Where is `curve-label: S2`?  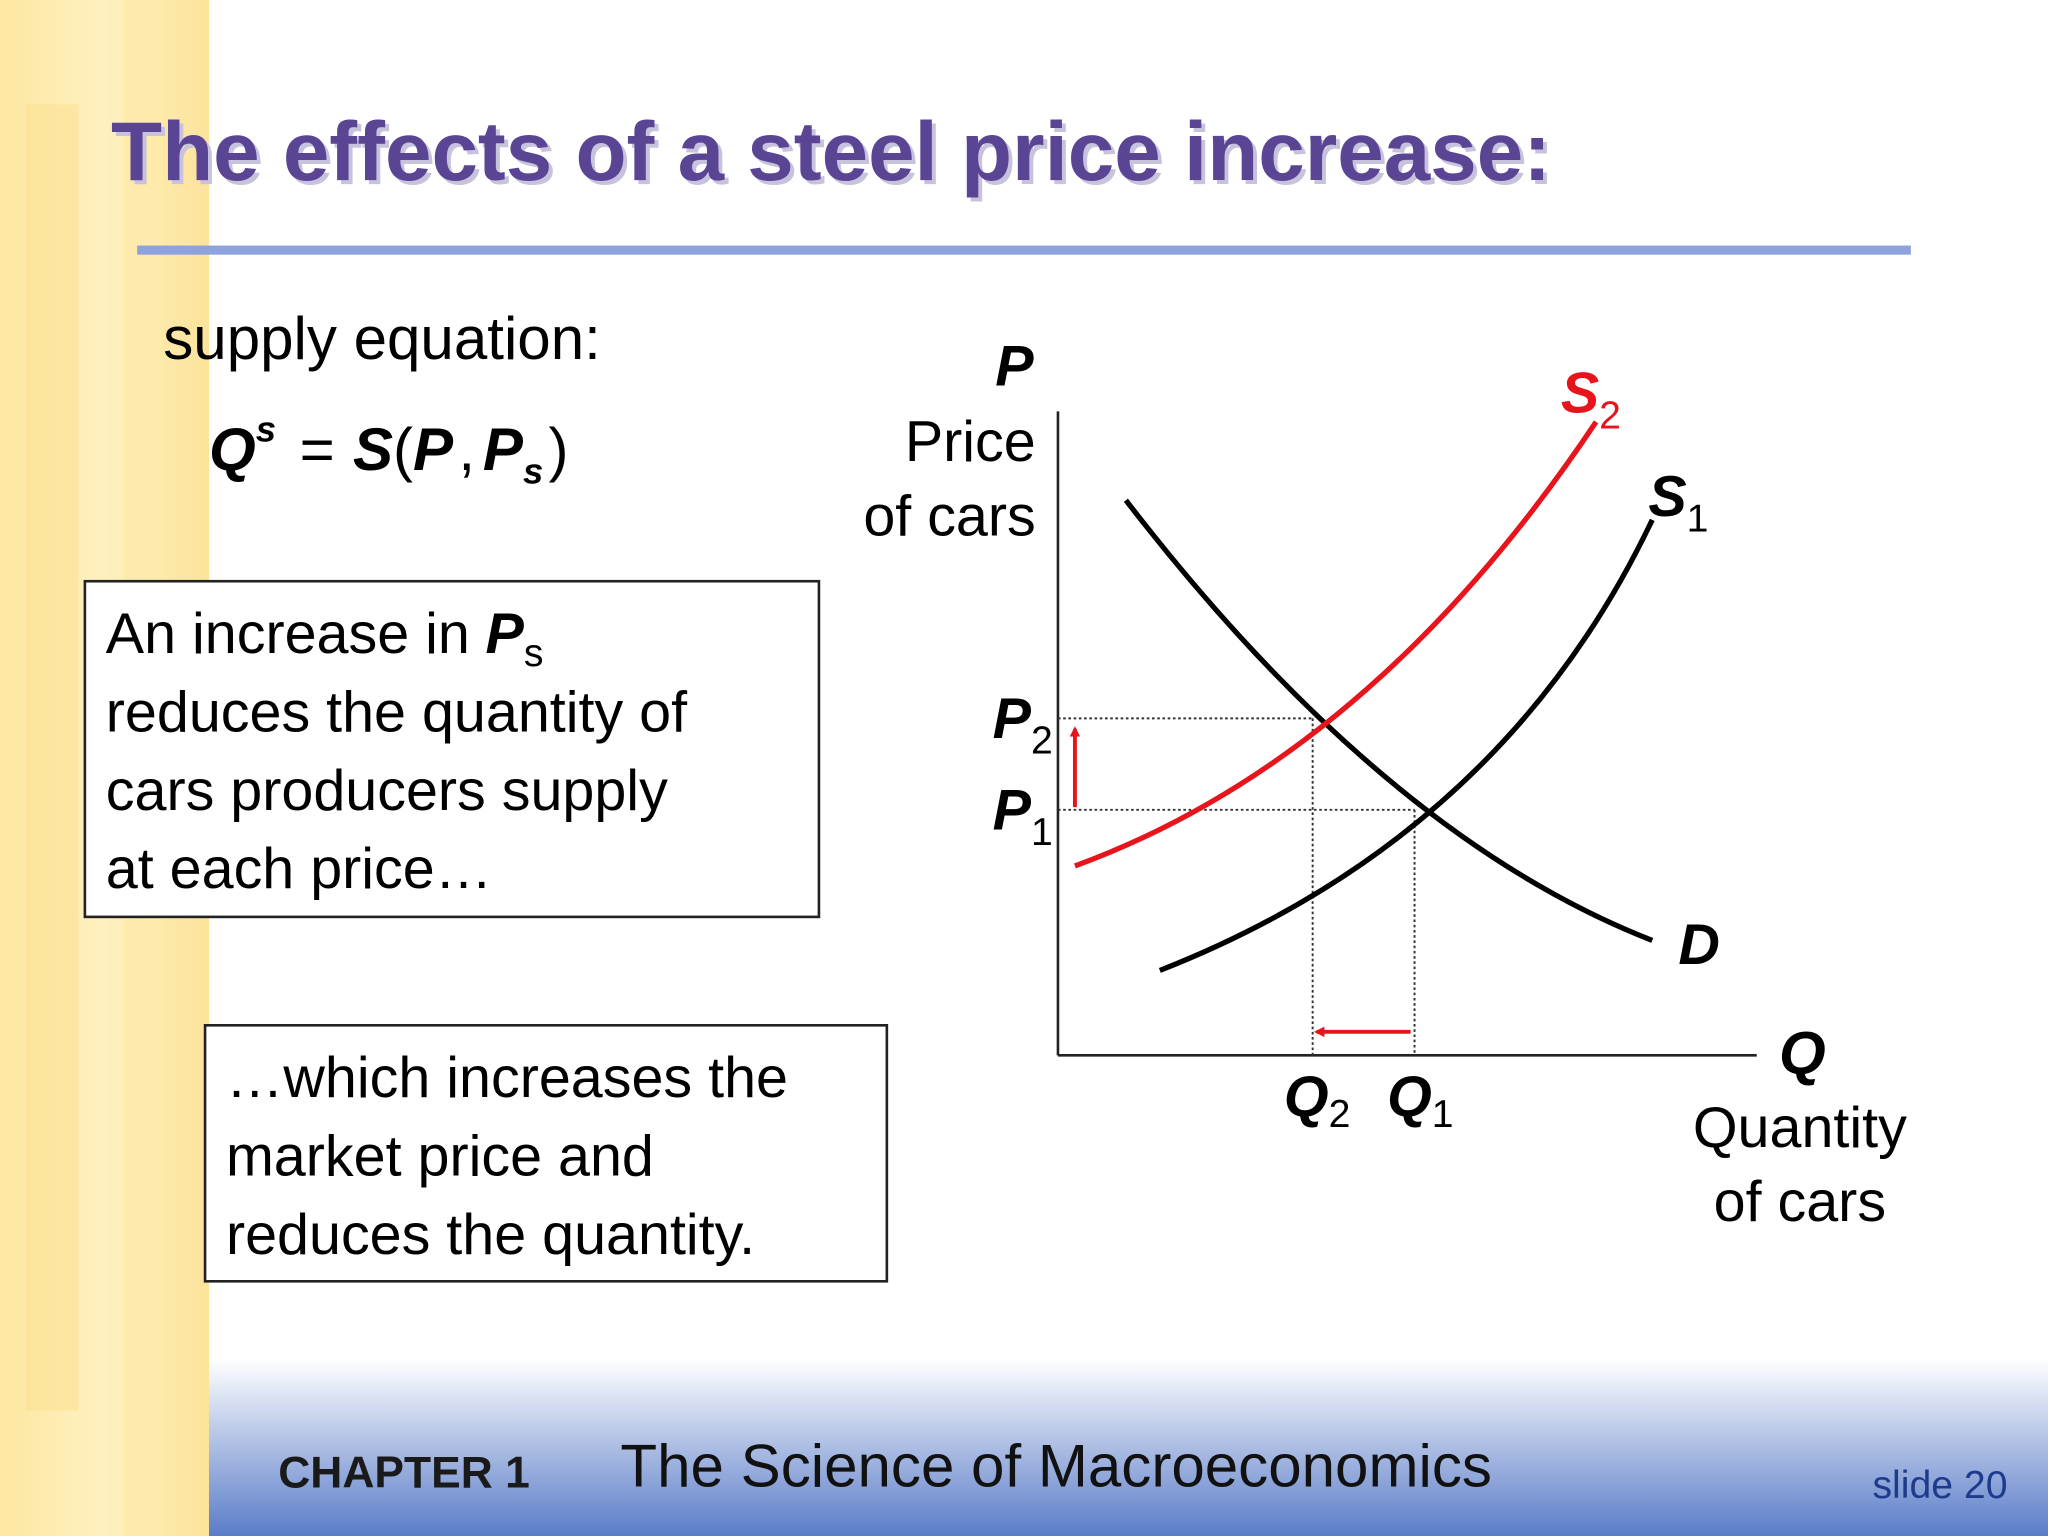 curve-label: S2 is located at coordinates (1591, 400).